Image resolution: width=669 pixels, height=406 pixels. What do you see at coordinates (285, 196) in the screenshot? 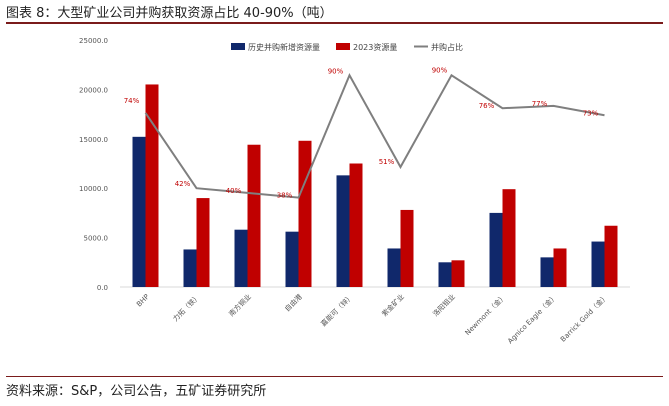
I see `line-point-label: 38%` at bounding box center [285, 196].